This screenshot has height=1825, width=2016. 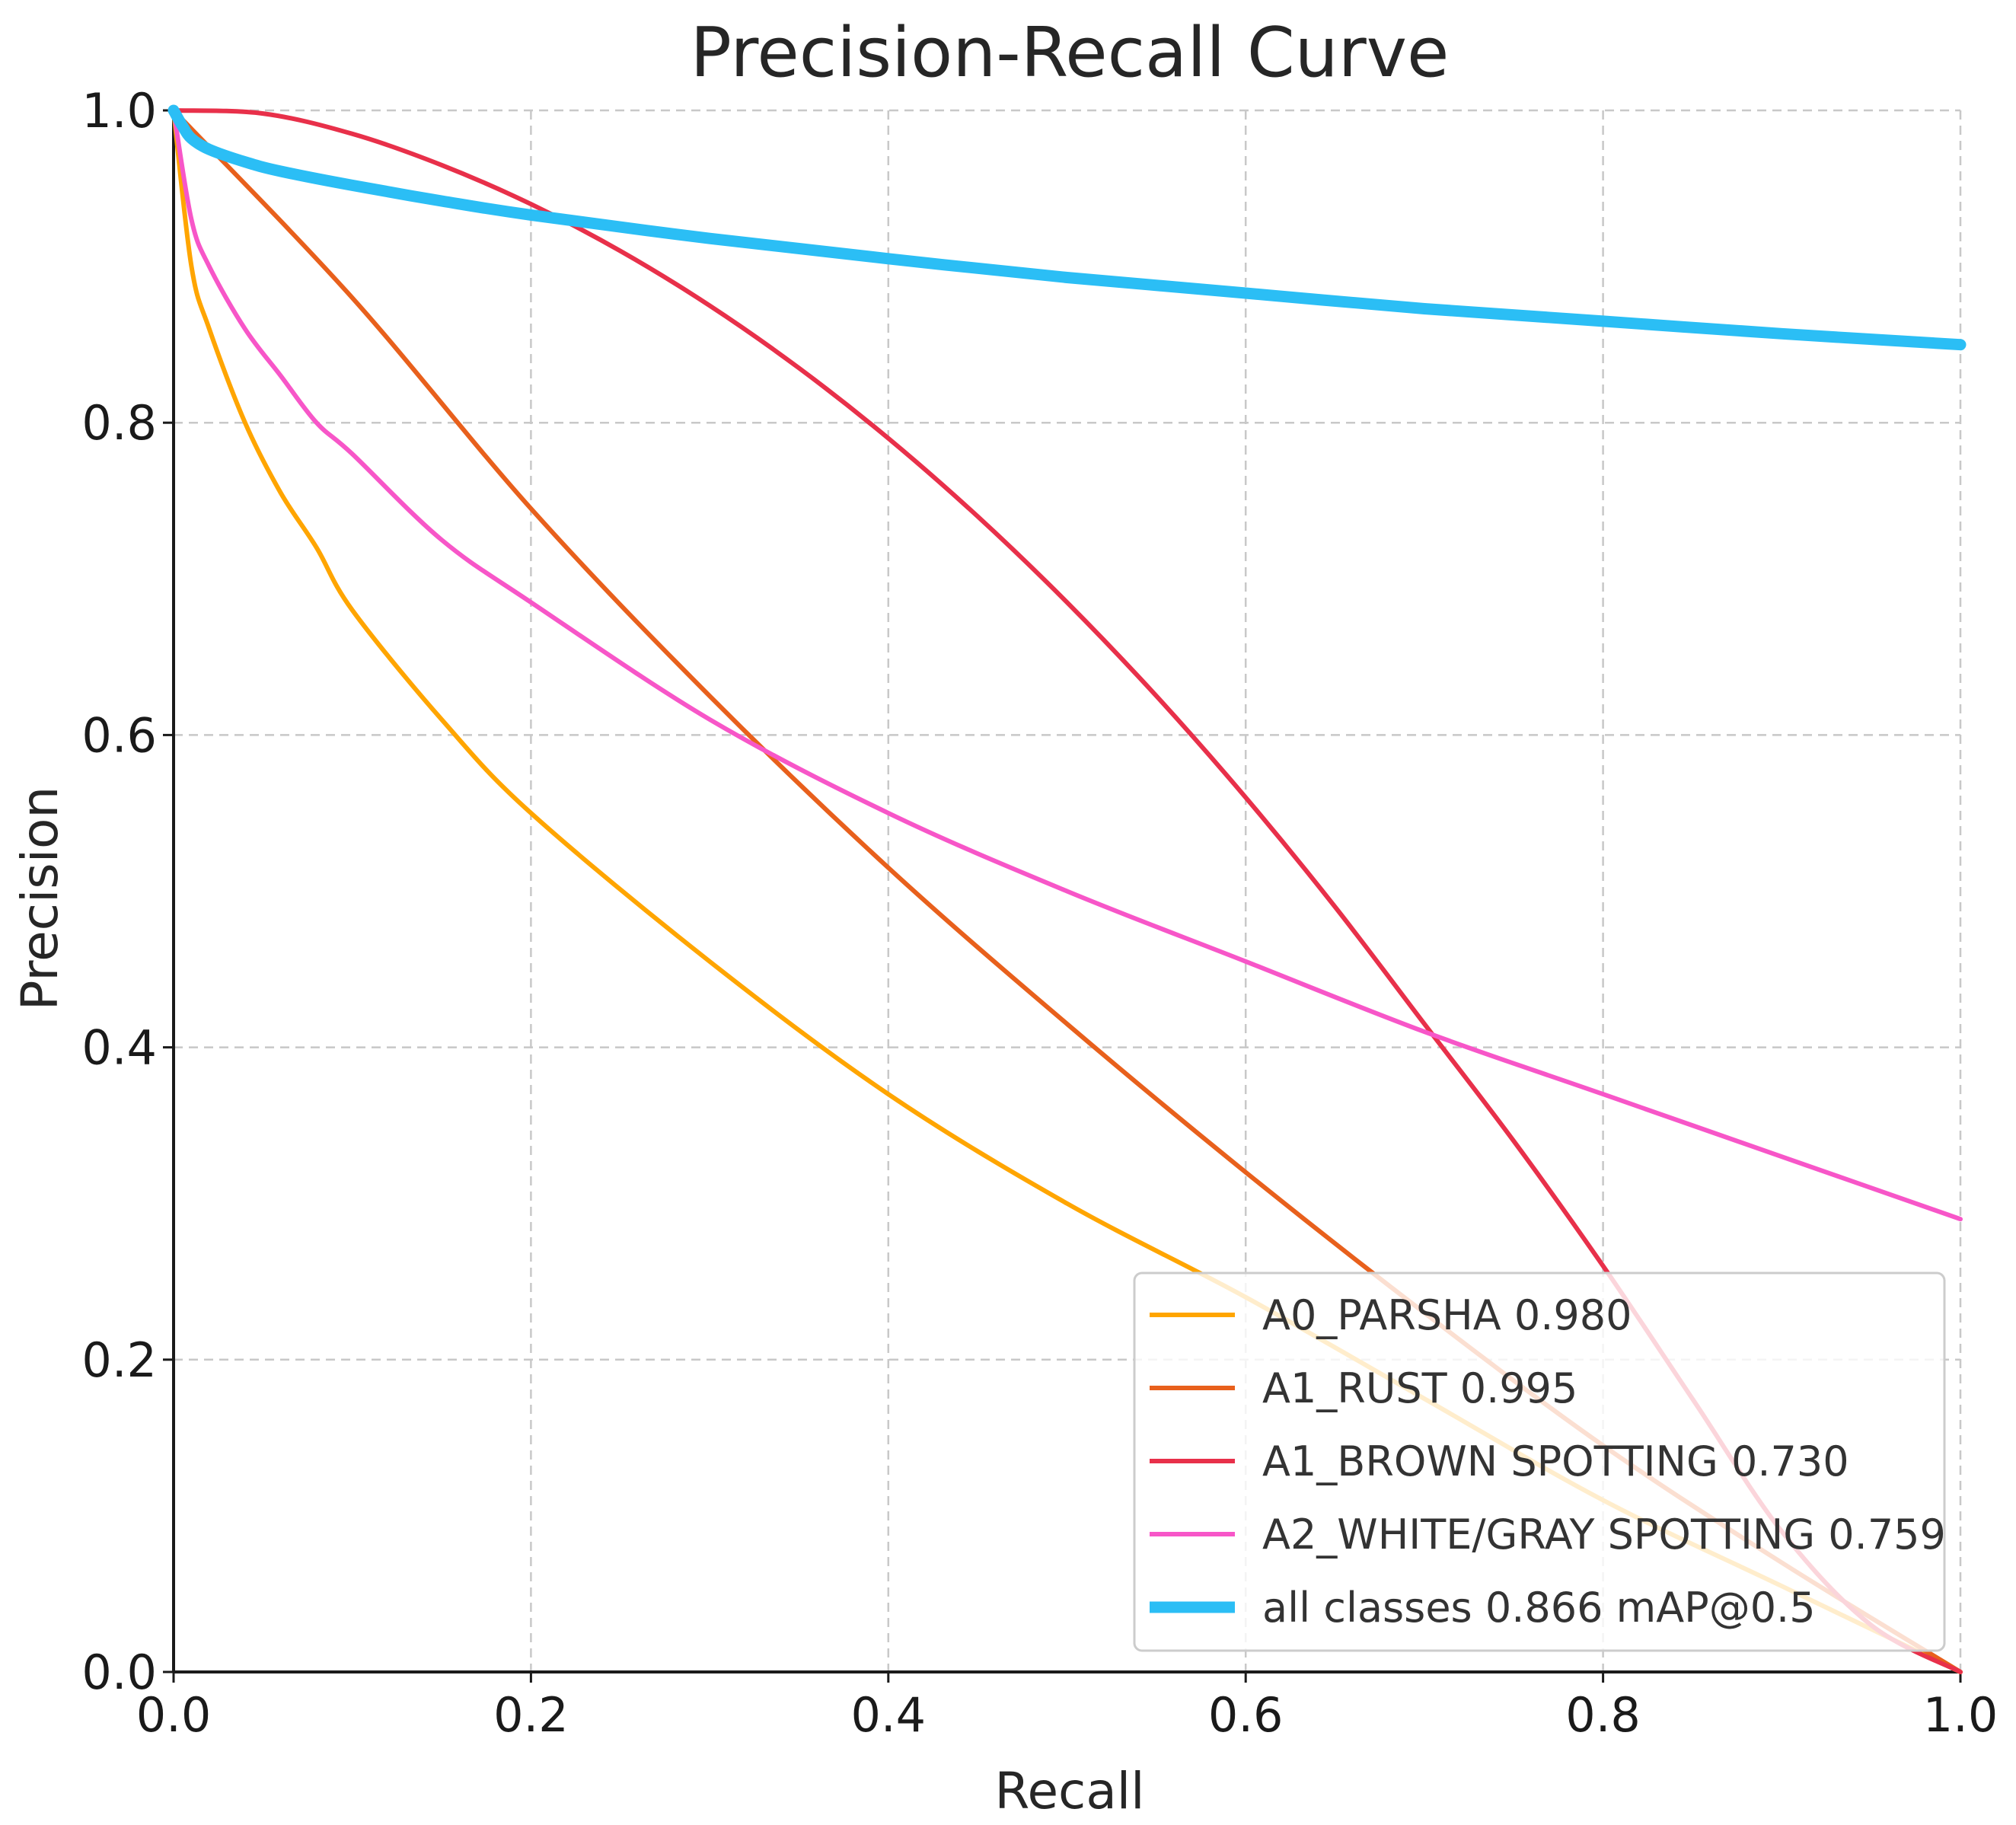 I want to click on x-tick-label: 0.8, so click(x=1603, y=1715).